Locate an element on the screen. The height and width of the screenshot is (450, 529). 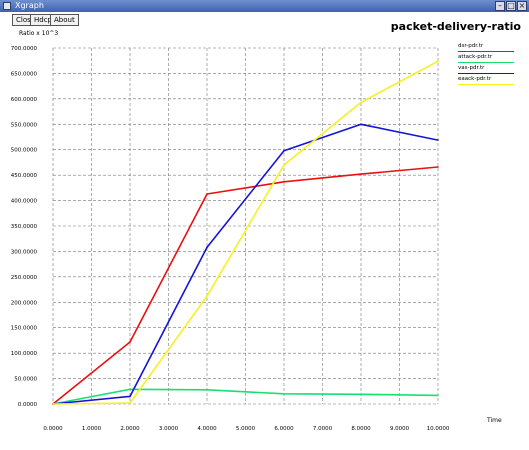
x-tick-label: 9.0000 is located at coordinates (400, 429).